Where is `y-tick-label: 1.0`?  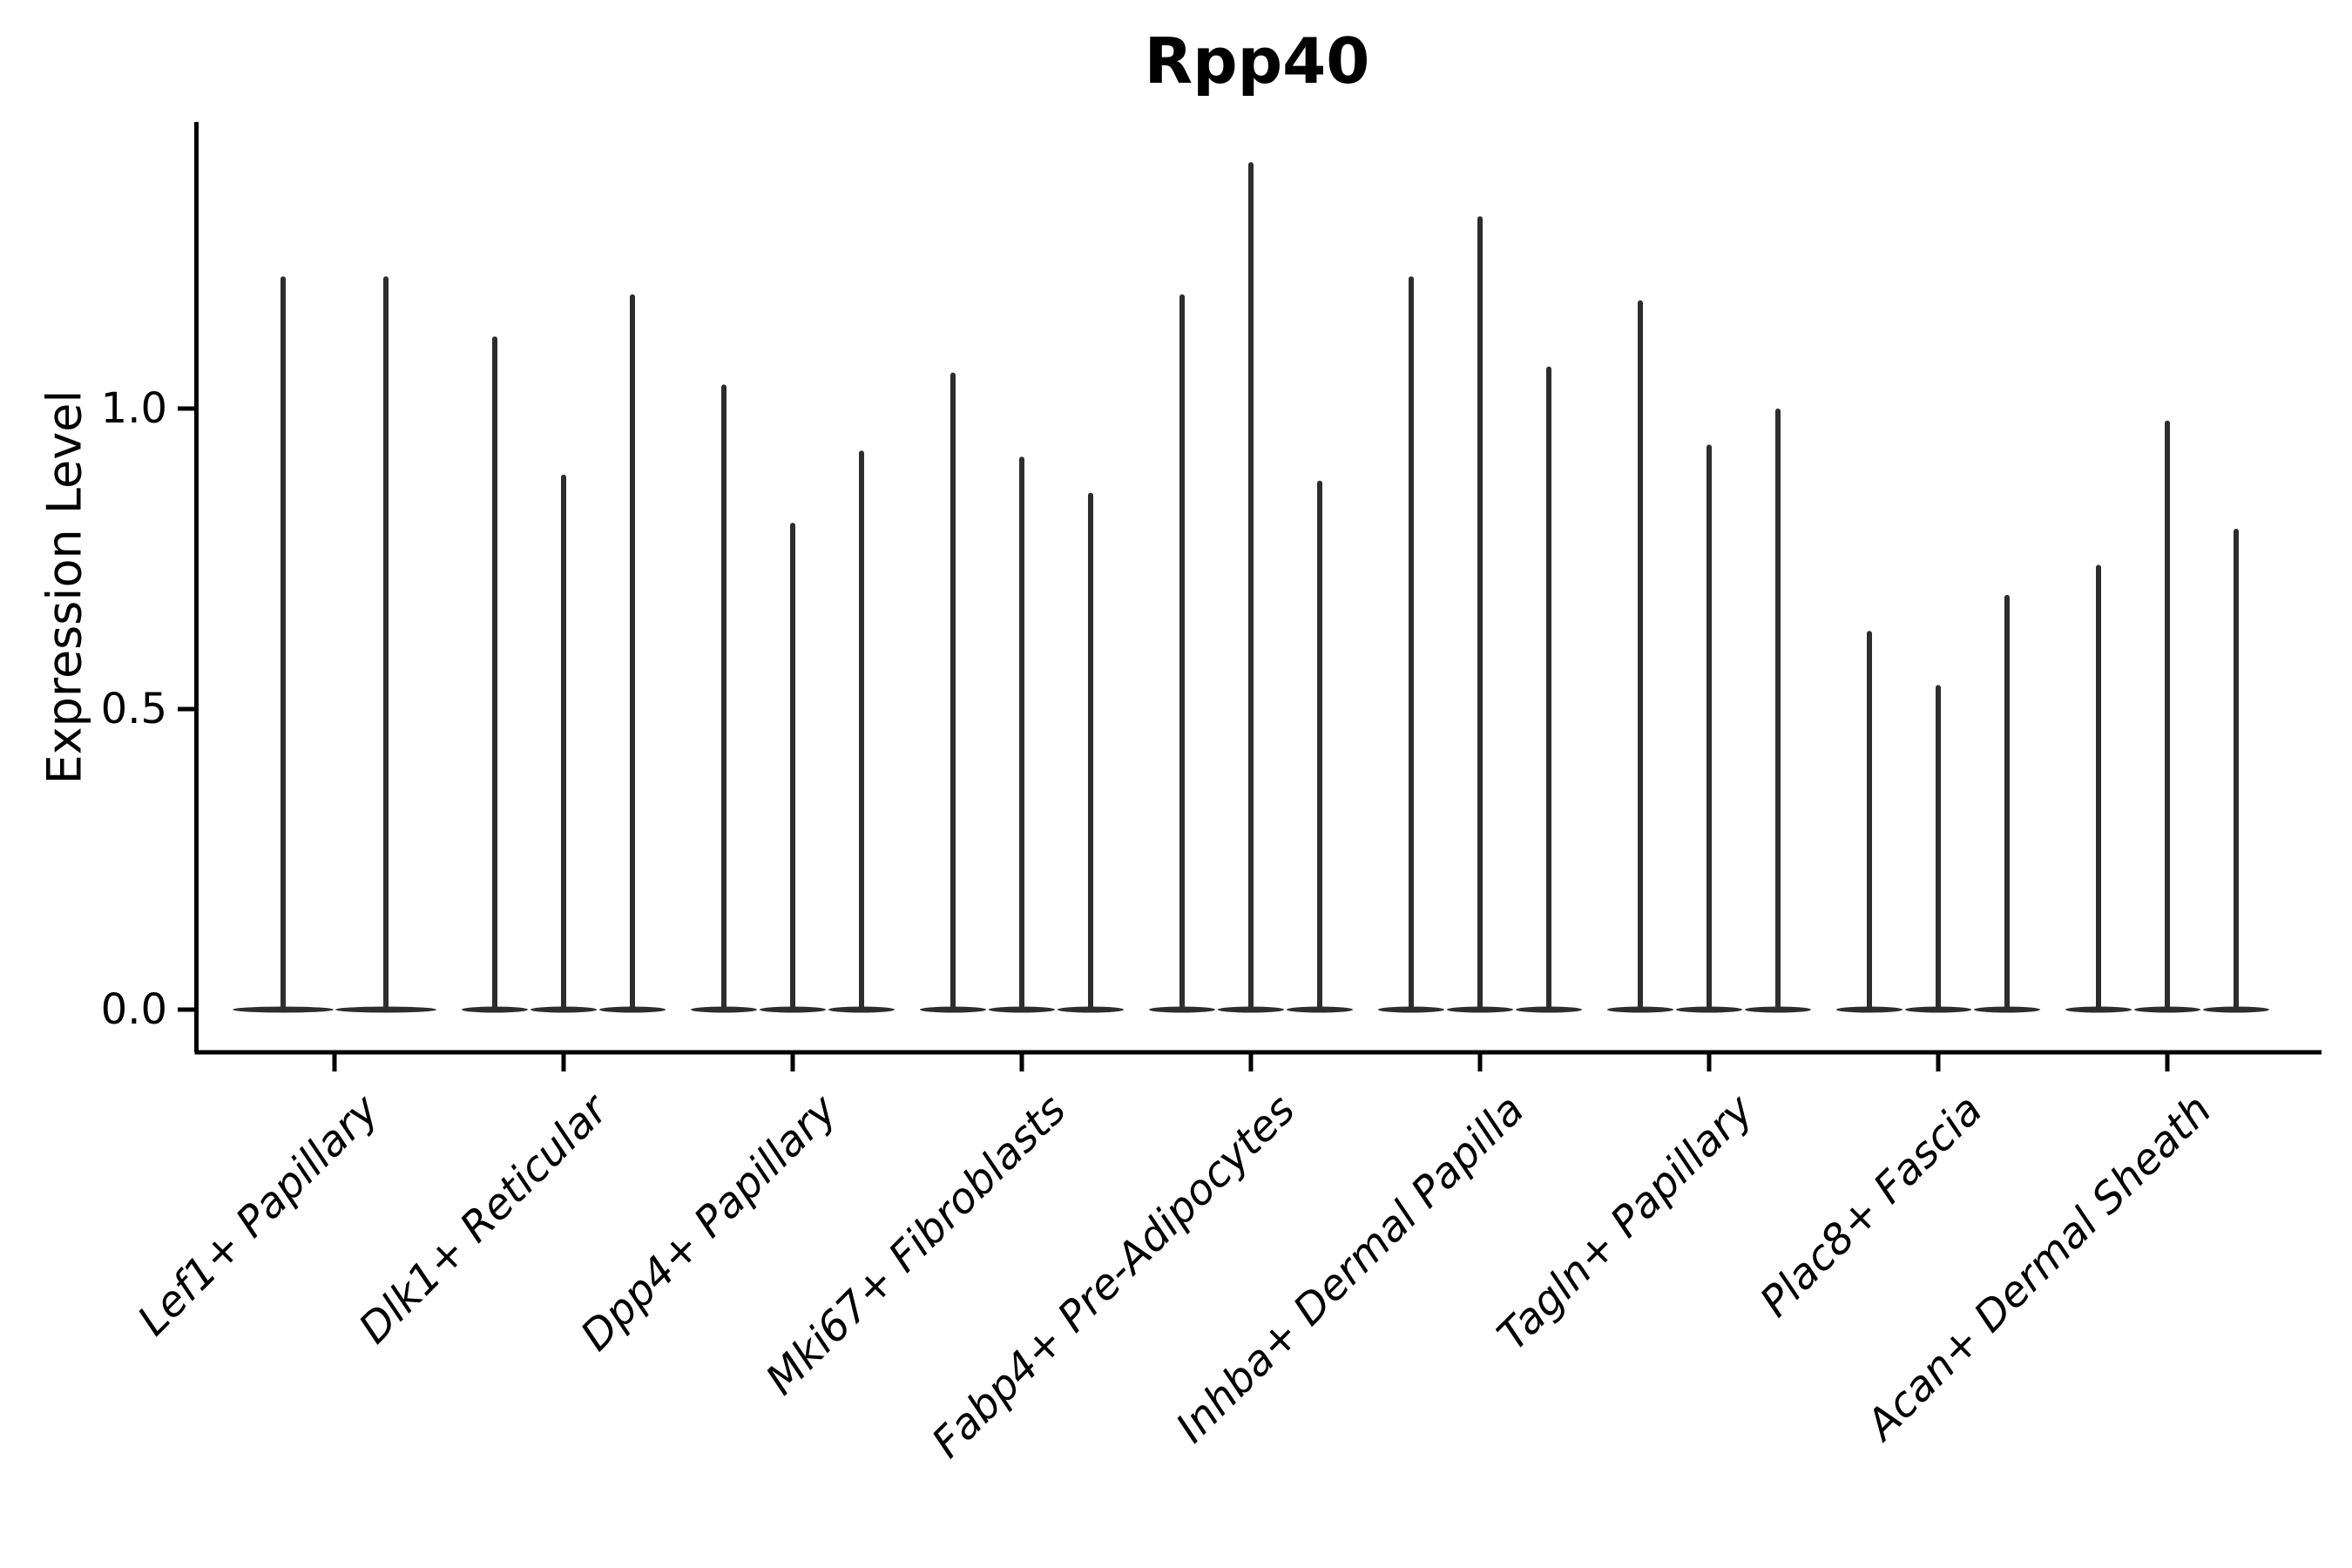 y-tick-label: 1.0 is located at coordinates (134, 408).